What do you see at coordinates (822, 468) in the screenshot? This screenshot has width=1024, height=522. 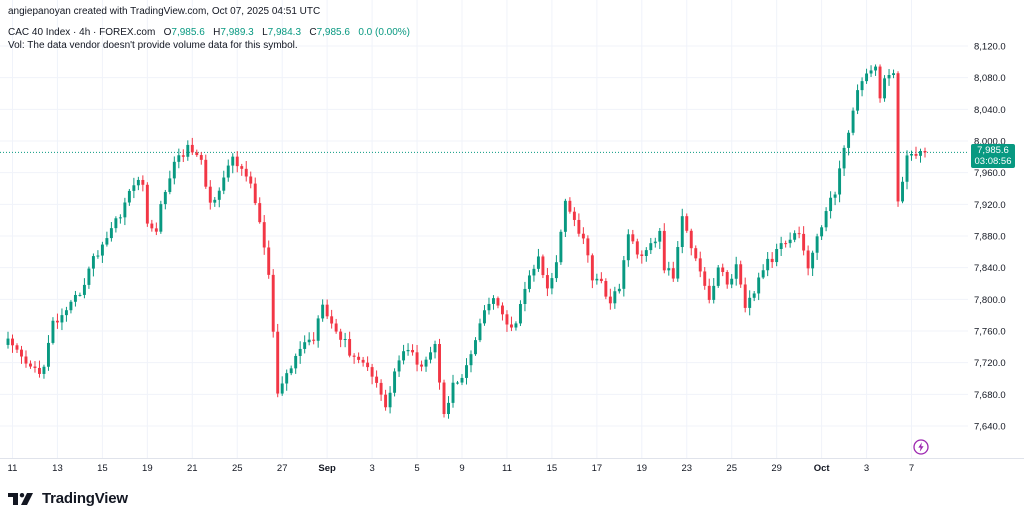 I see `time-tick-label: Oct` at bounding box center [822, 468].